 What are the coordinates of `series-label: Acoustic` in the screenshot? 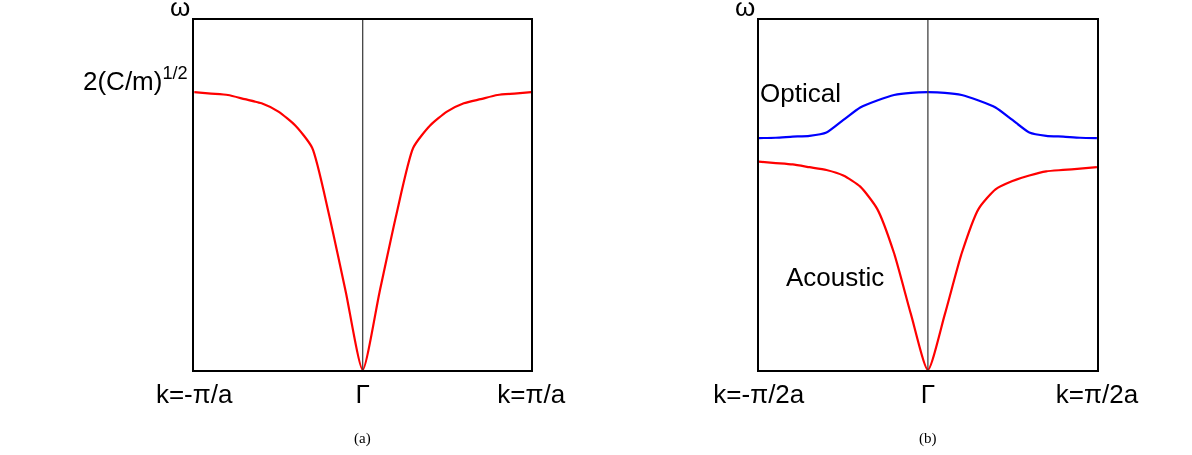 It's located at (835, 277).